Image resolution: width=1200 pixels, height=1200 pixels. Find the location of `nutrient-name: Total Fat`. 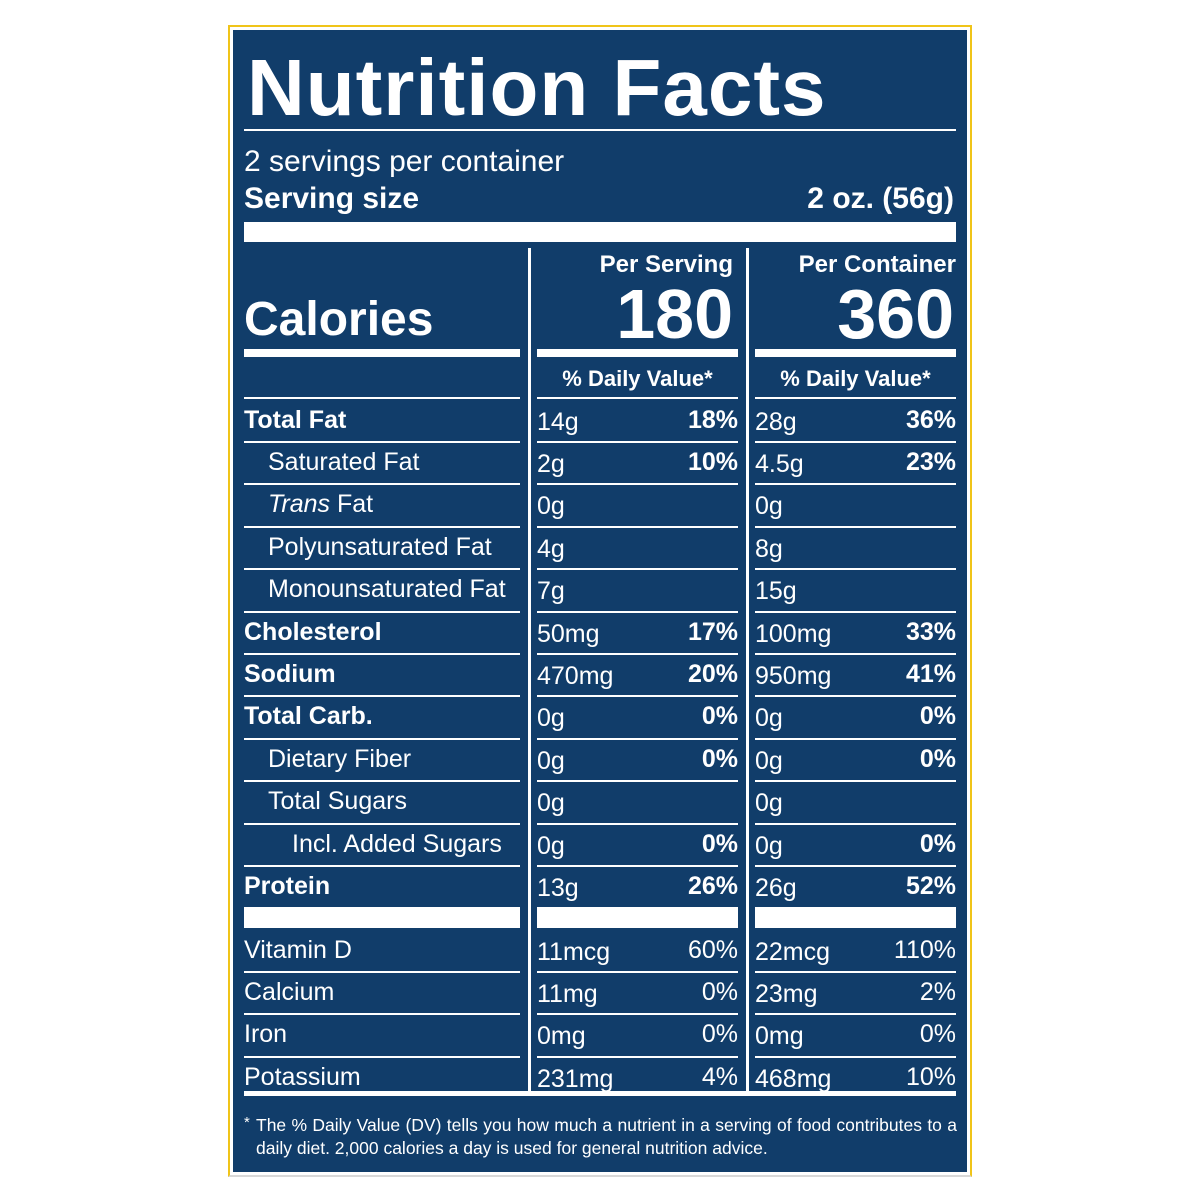

nutrient-name: Total Fat is located at coordinates (295, 419).